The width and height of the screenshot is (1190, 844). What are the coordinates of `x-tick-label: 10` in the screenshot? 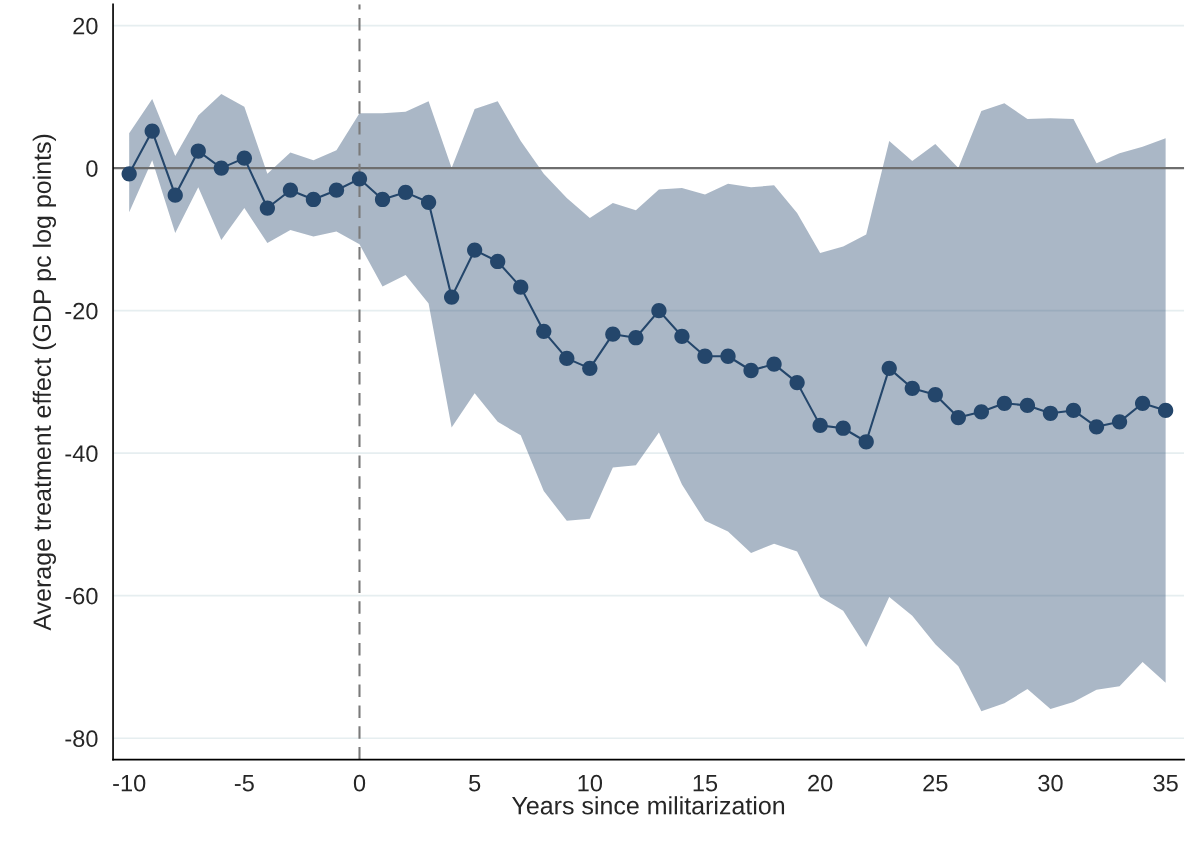 It's located at (590, 783).